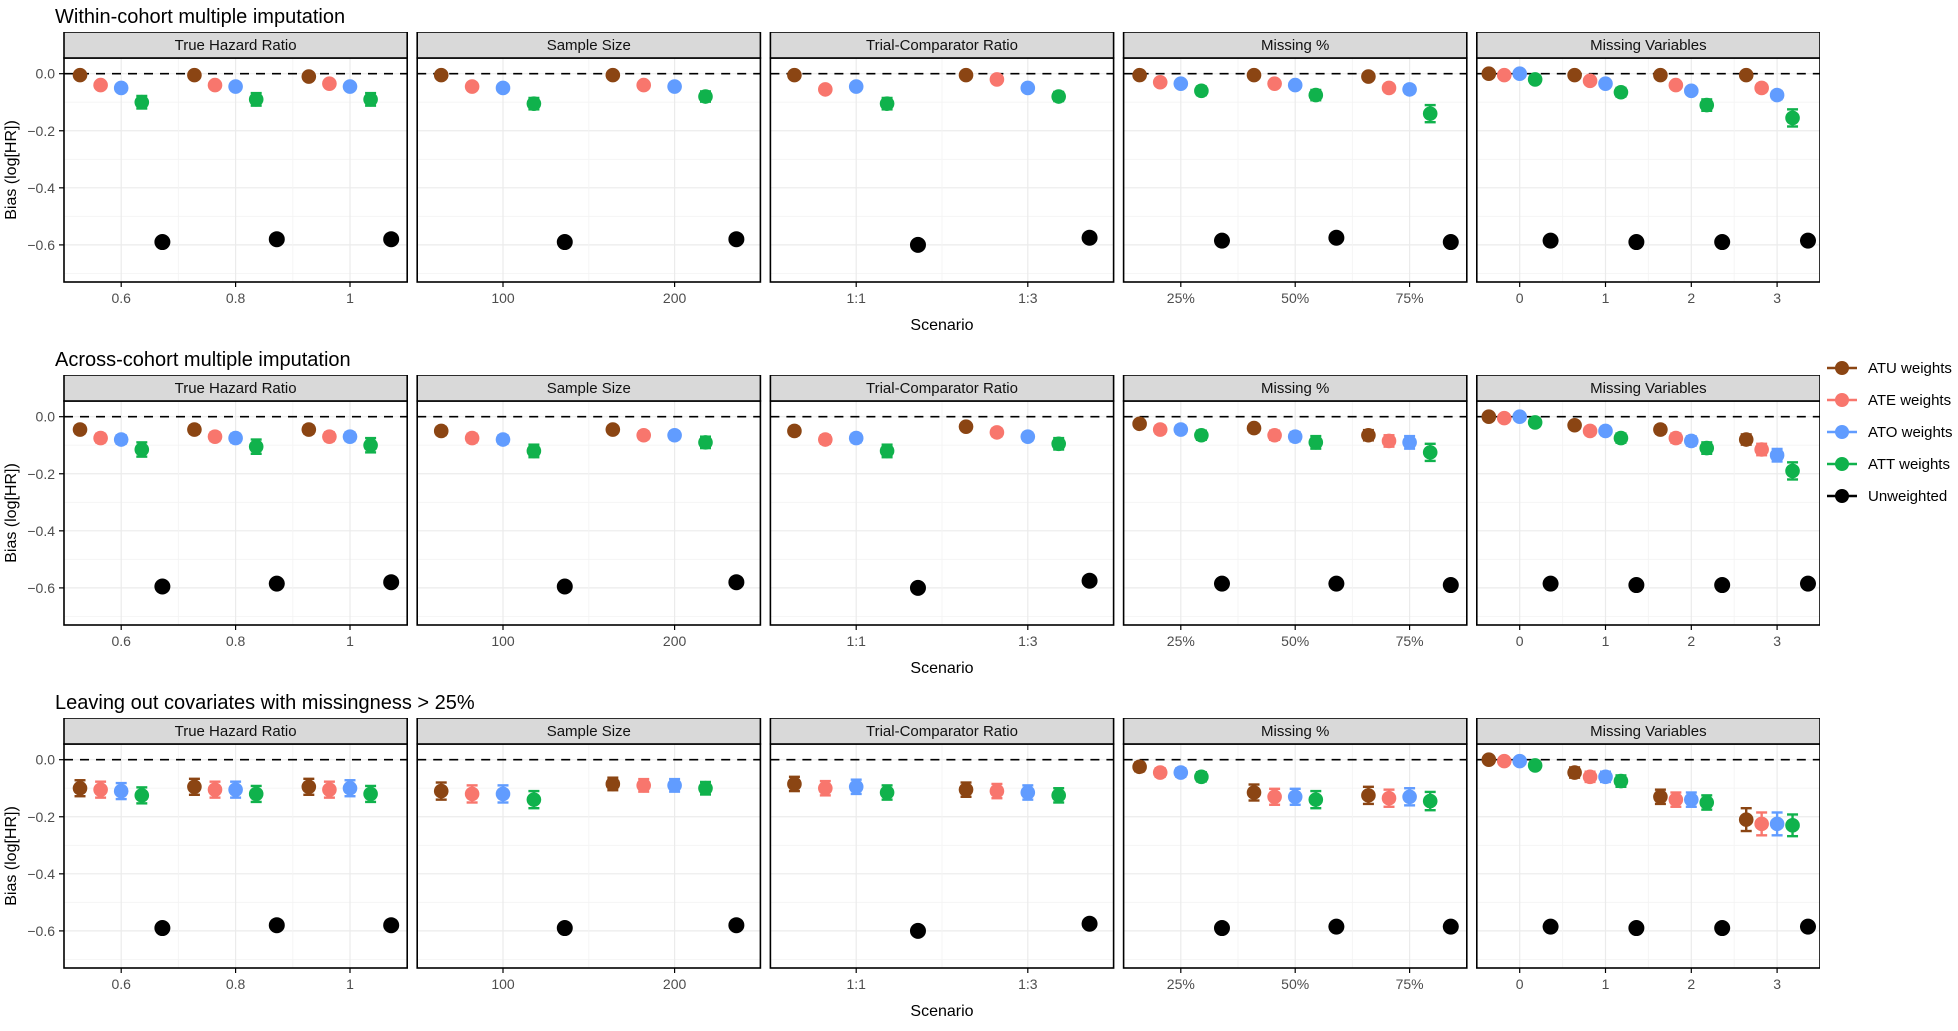  I want to click on y-axis-tick-label: −0.4, so click(41, 531).